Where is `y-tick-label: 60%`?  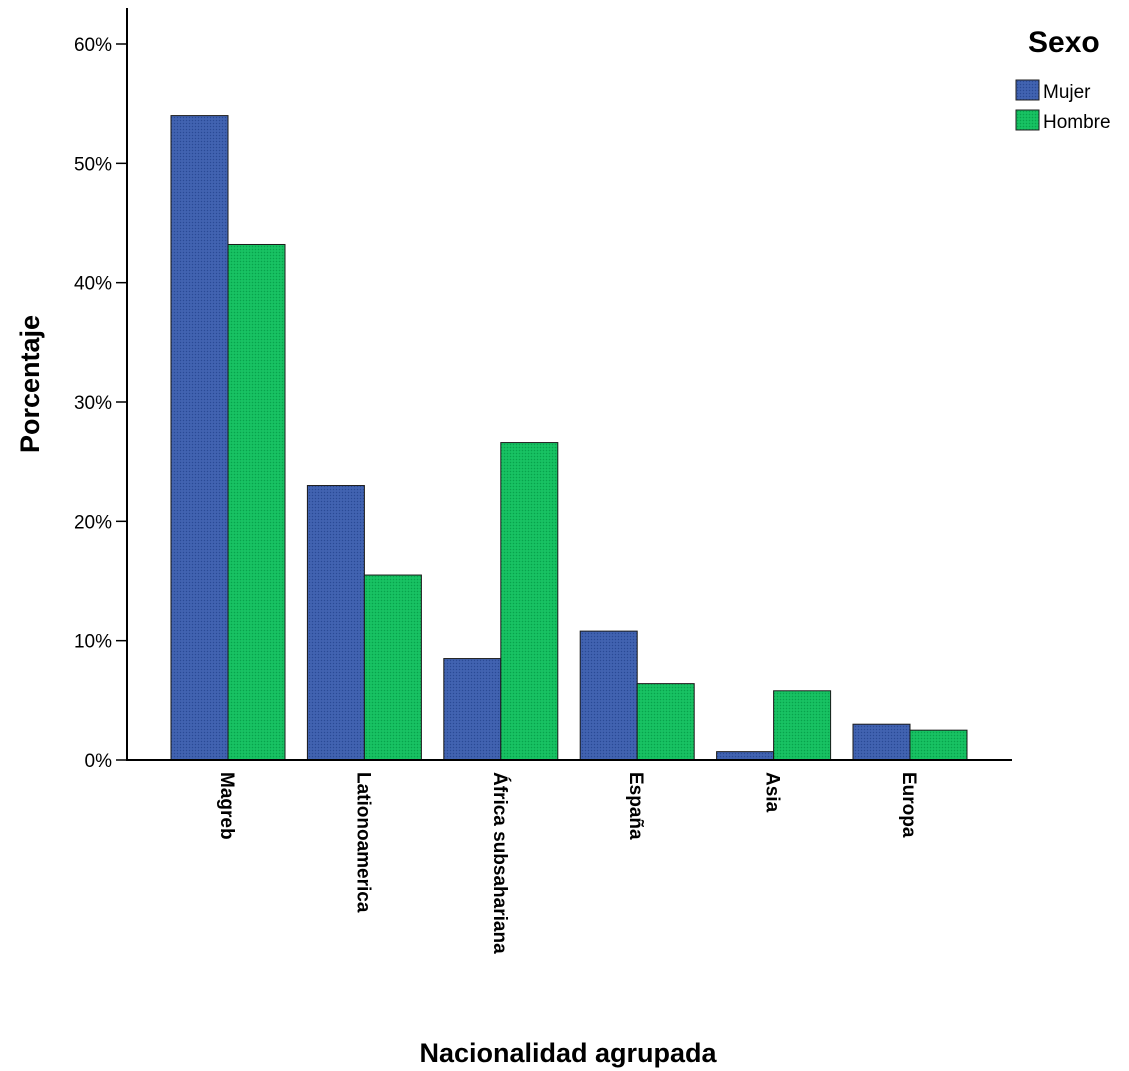 y-tick-label: 60% is located at coordinates (93, 45).